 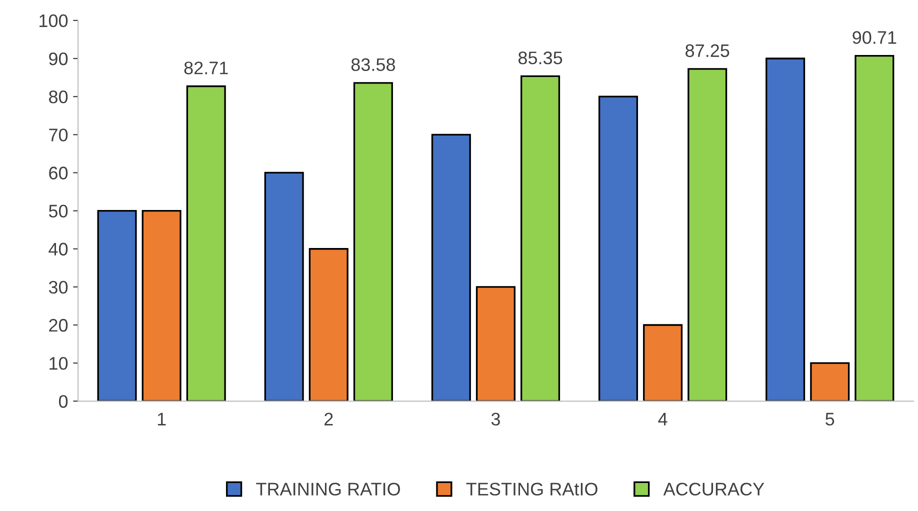 What do you see at coordinates (58, 173) in the screenshot?
I see `y-tick-label: 60` at bounding box center [58, 173].